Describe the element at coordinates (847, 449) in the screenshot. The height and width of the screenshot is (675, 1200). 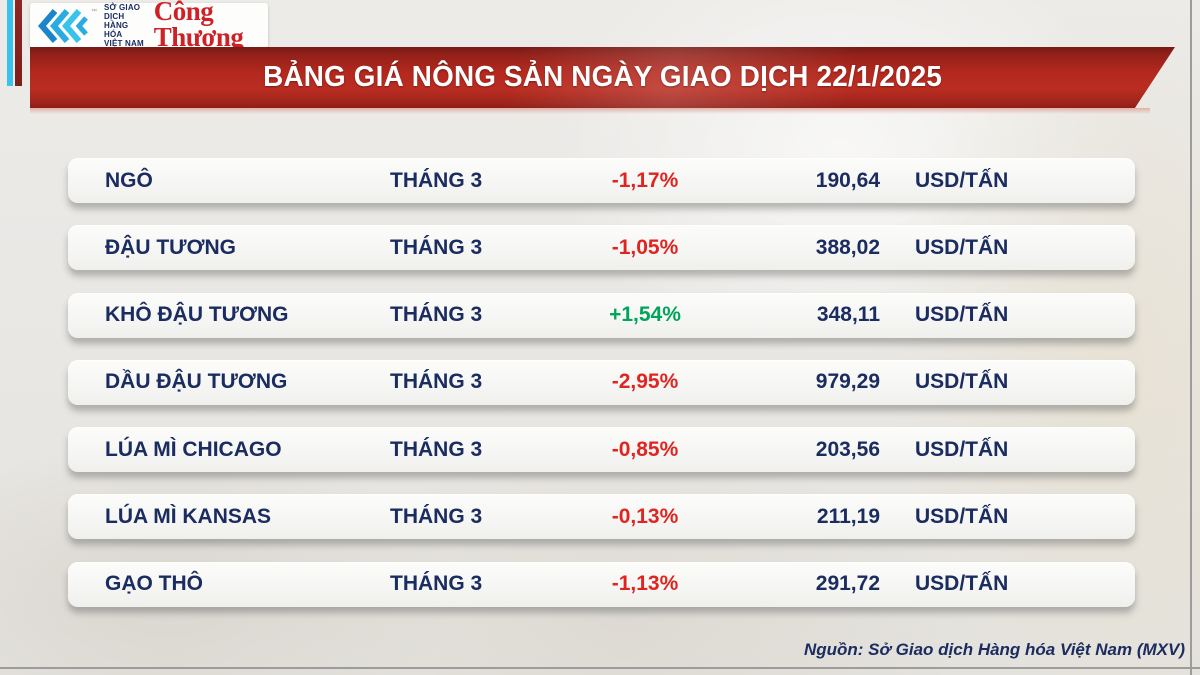
I see `price-value: 203,56` at that location.